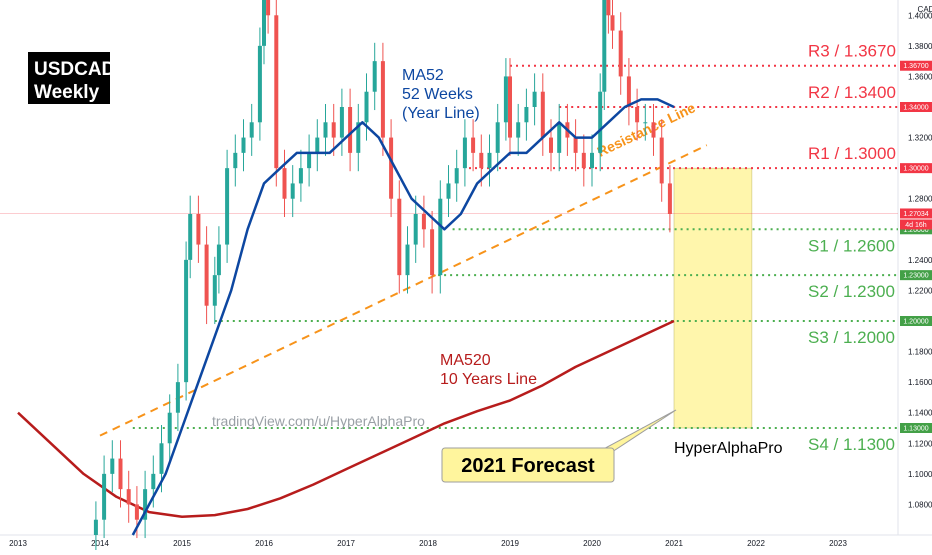  I want to click on forecast-zone, so click(713, 298).